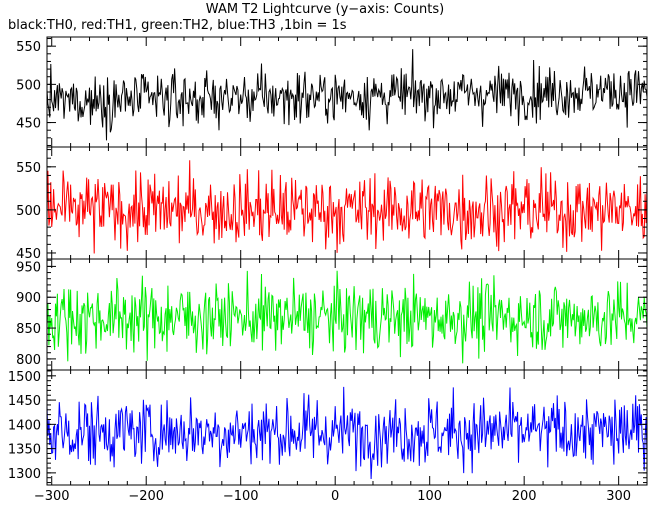 The image size is (650, 505). What do you see at coordinates (24, 377) in the screenshot?
I see `y-tick-label: 1500` at bounding box center [24, 377].